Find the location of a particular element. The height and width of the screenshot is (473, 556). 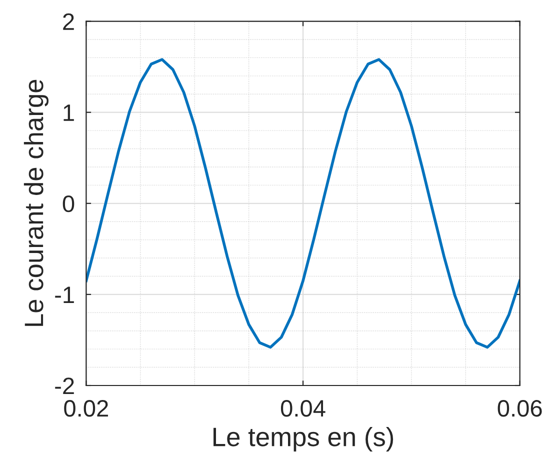

y-axis-title: Le courant de charge is located at coordinates (36, 203).